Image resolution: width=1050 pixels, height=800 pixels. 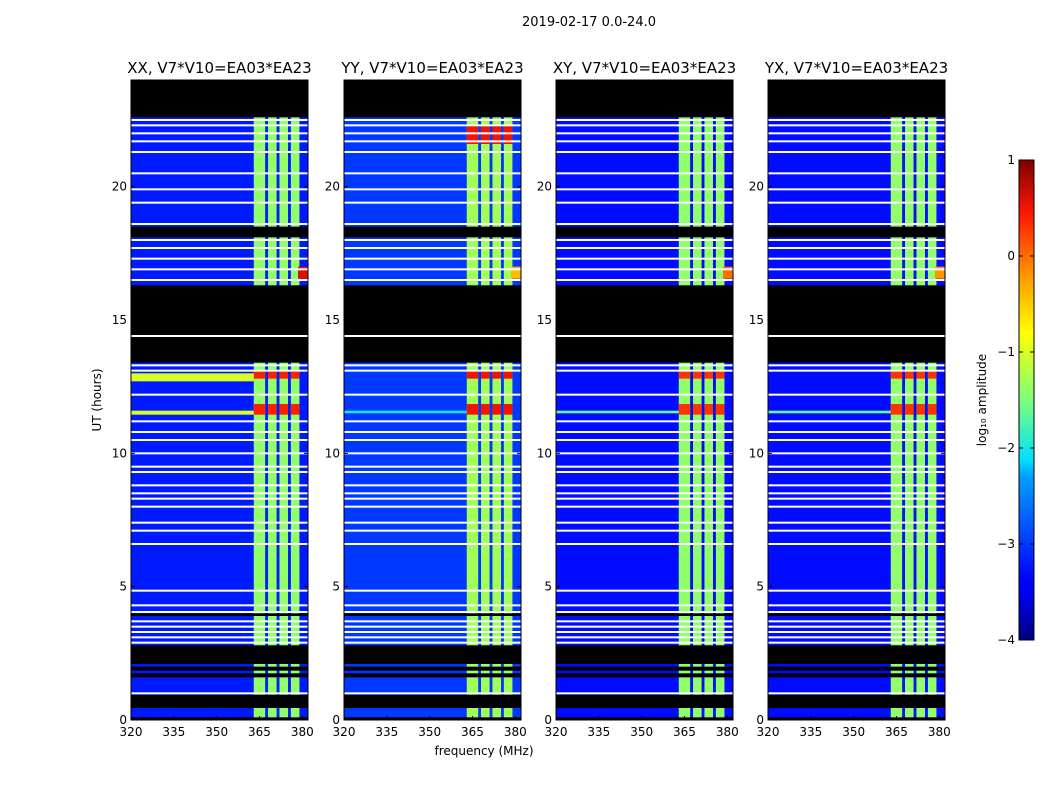 I want to click on colorbar-label: log₁₀ amplitude, so click(x=982, y=400).